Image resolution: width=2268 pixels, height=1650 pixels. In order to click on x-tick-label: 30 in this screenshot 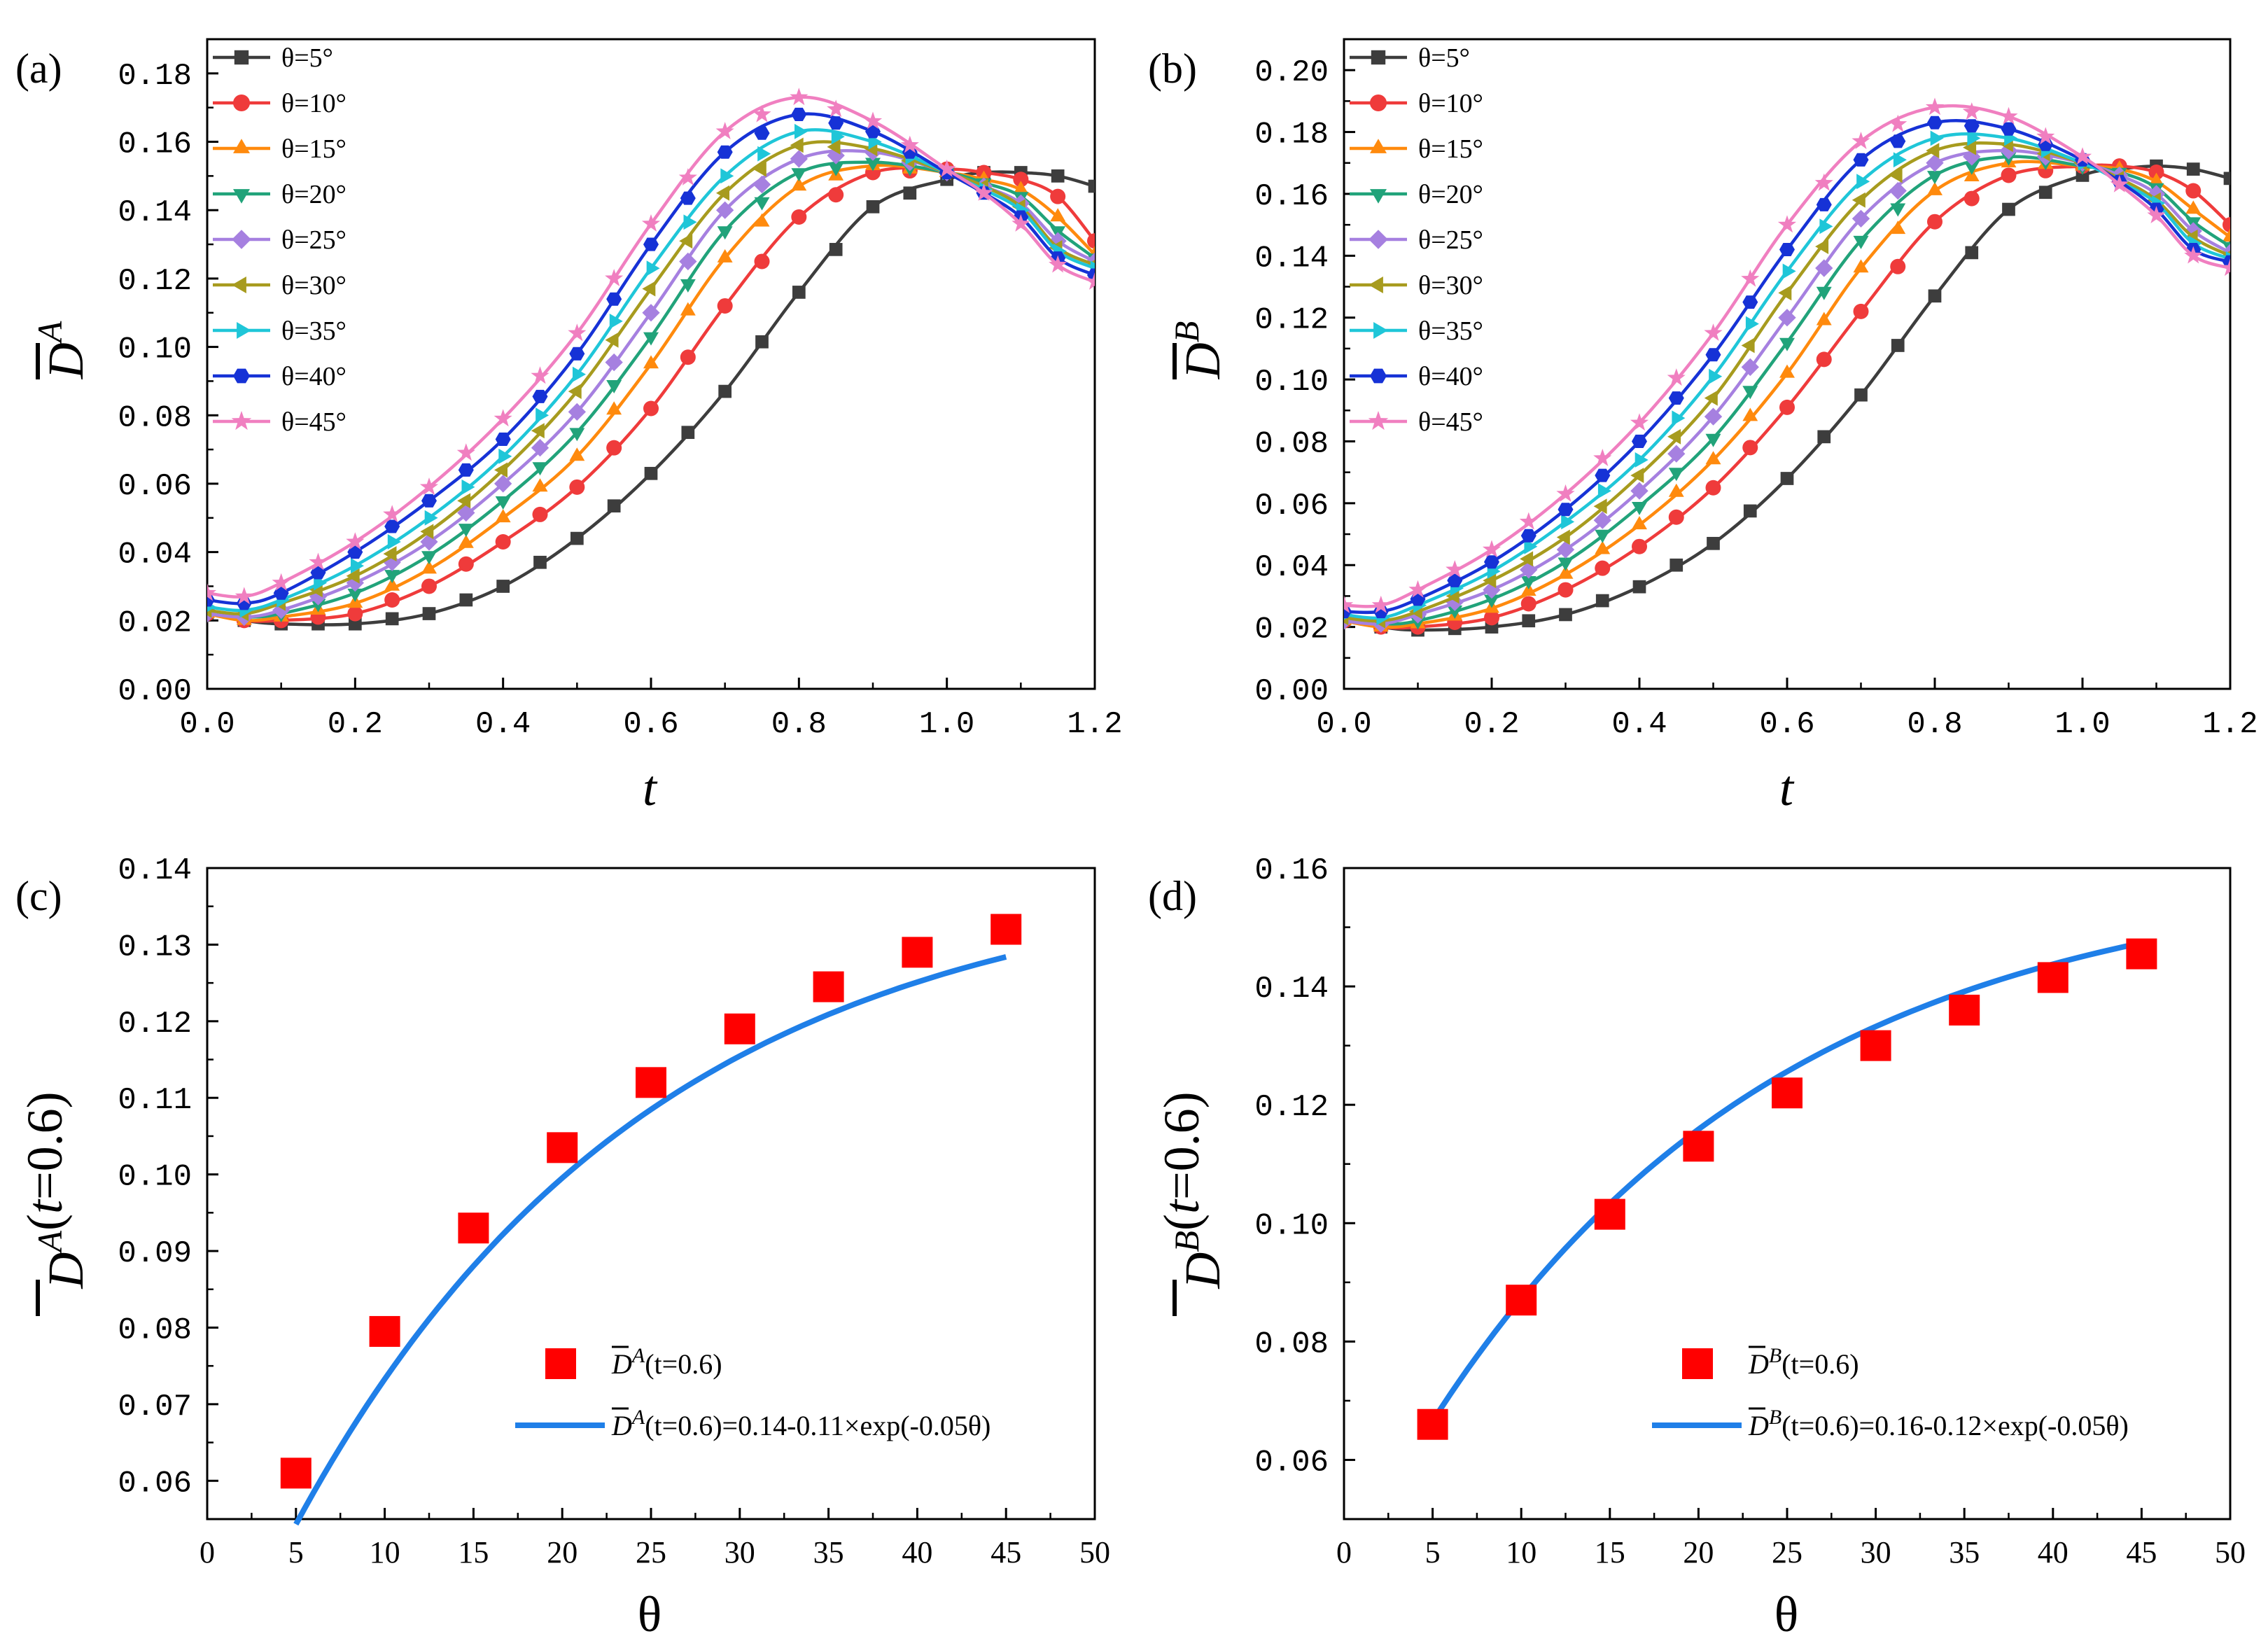, I will do `click(1876, 1552)`.